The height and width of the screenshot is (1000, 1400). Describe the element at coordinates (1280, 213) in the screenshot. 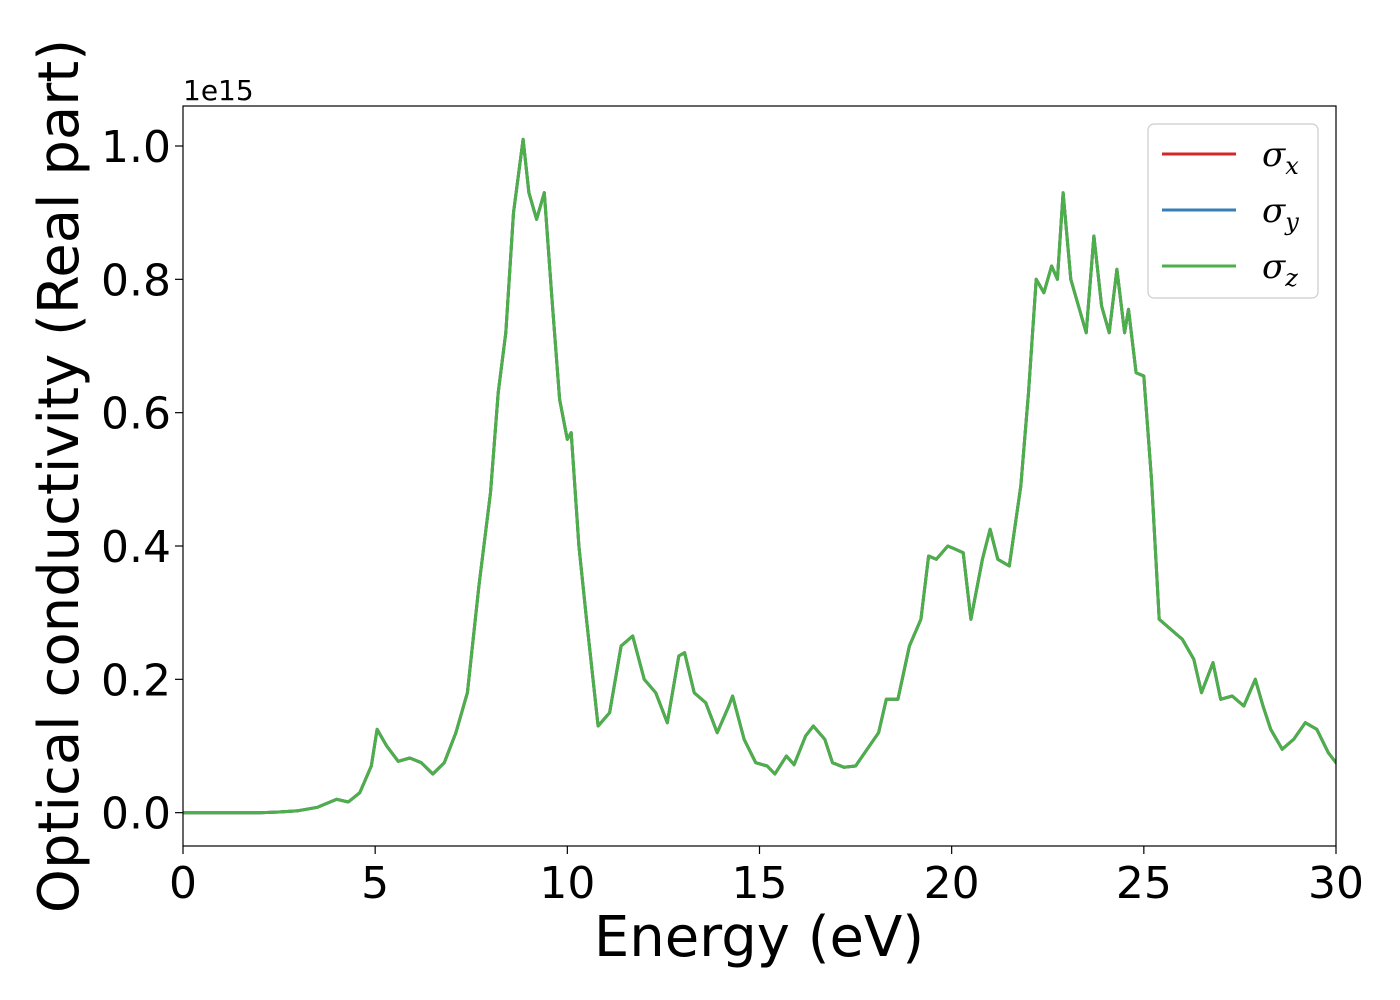

I see `legend-label-y: σy` at that location.